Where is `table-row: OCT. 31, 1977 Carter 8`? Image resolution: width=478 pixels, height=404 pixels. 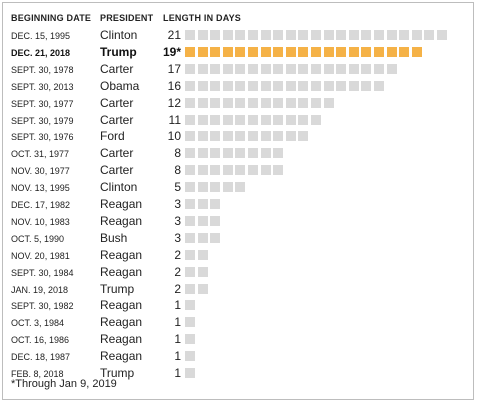 table-row: OCT. 31, 1977 Carter 8 is located at coordinates (239, 153).